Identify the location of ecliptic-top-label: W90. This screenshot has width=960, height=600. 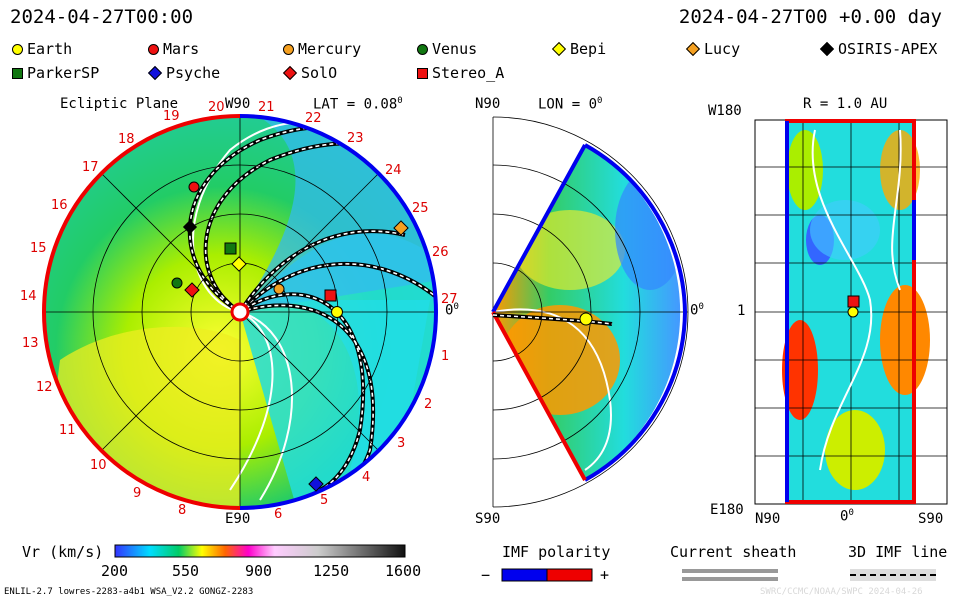
(238, 104).